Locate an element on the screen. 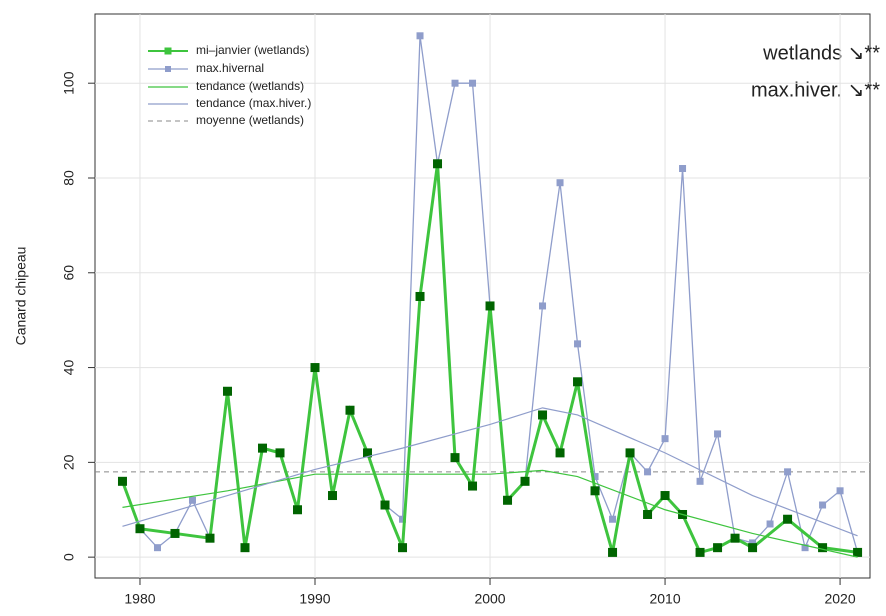 Image resolution: width=886 pixels, height=616 pixels. x-tick-label: 2020 is located at coordinates (839, 599).